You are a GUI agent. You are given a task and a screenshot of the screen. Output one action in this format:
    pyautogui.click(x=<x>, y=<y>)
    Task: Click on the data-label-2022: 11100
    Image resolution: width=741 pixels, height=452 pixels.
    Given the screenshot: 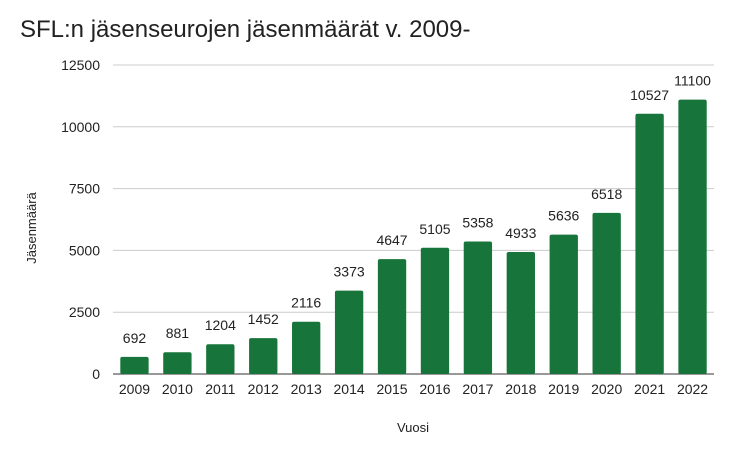 What is the action you would take?
    pyautogui.click(x=692, y=81)
    